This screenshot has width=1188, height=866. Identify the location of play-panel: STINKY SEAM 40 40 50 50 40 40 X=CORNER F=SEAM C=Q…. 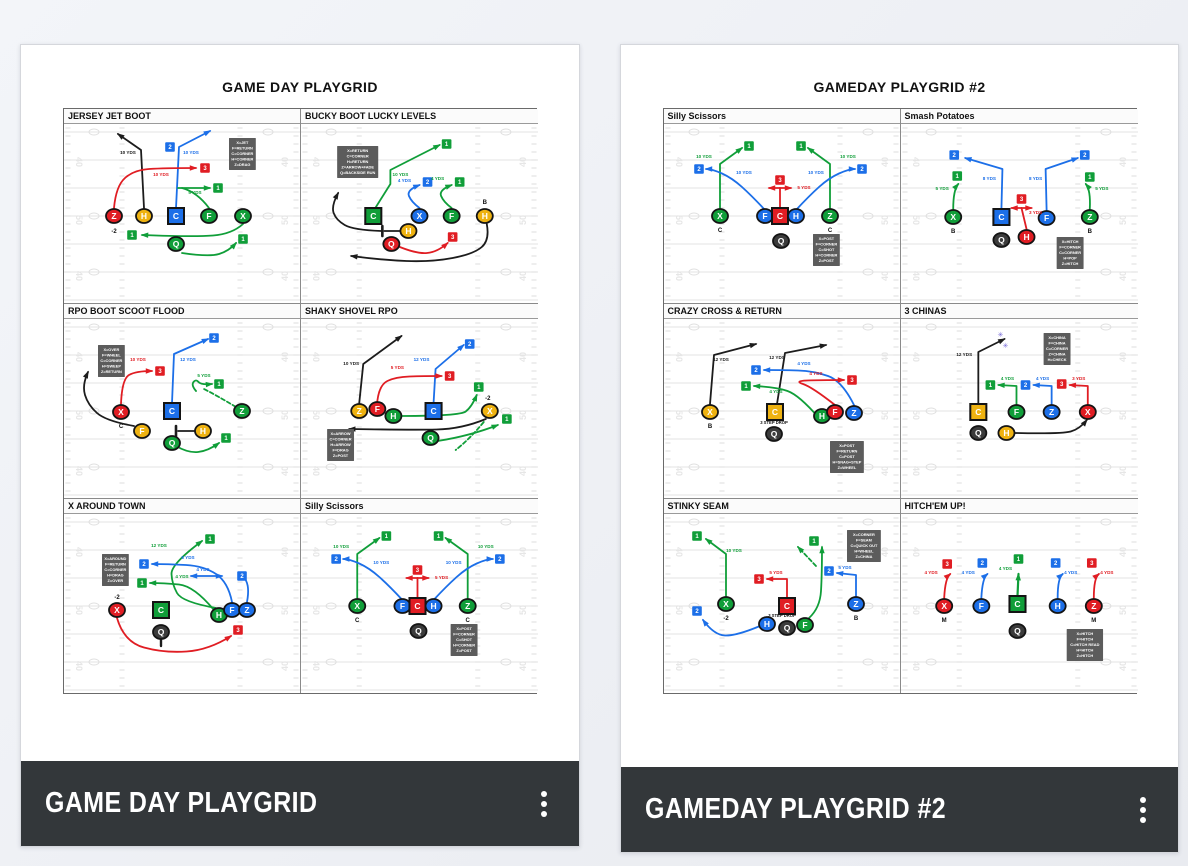
(782, 596).